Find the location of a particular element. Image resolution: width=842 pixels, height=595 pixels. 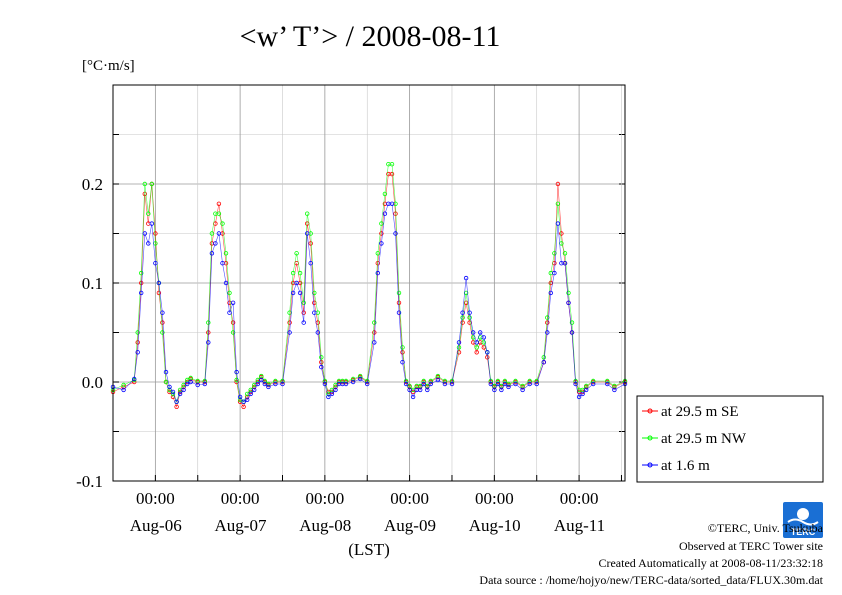

legend-label: at 29.5 m NW is located at coordinates (704, 439).